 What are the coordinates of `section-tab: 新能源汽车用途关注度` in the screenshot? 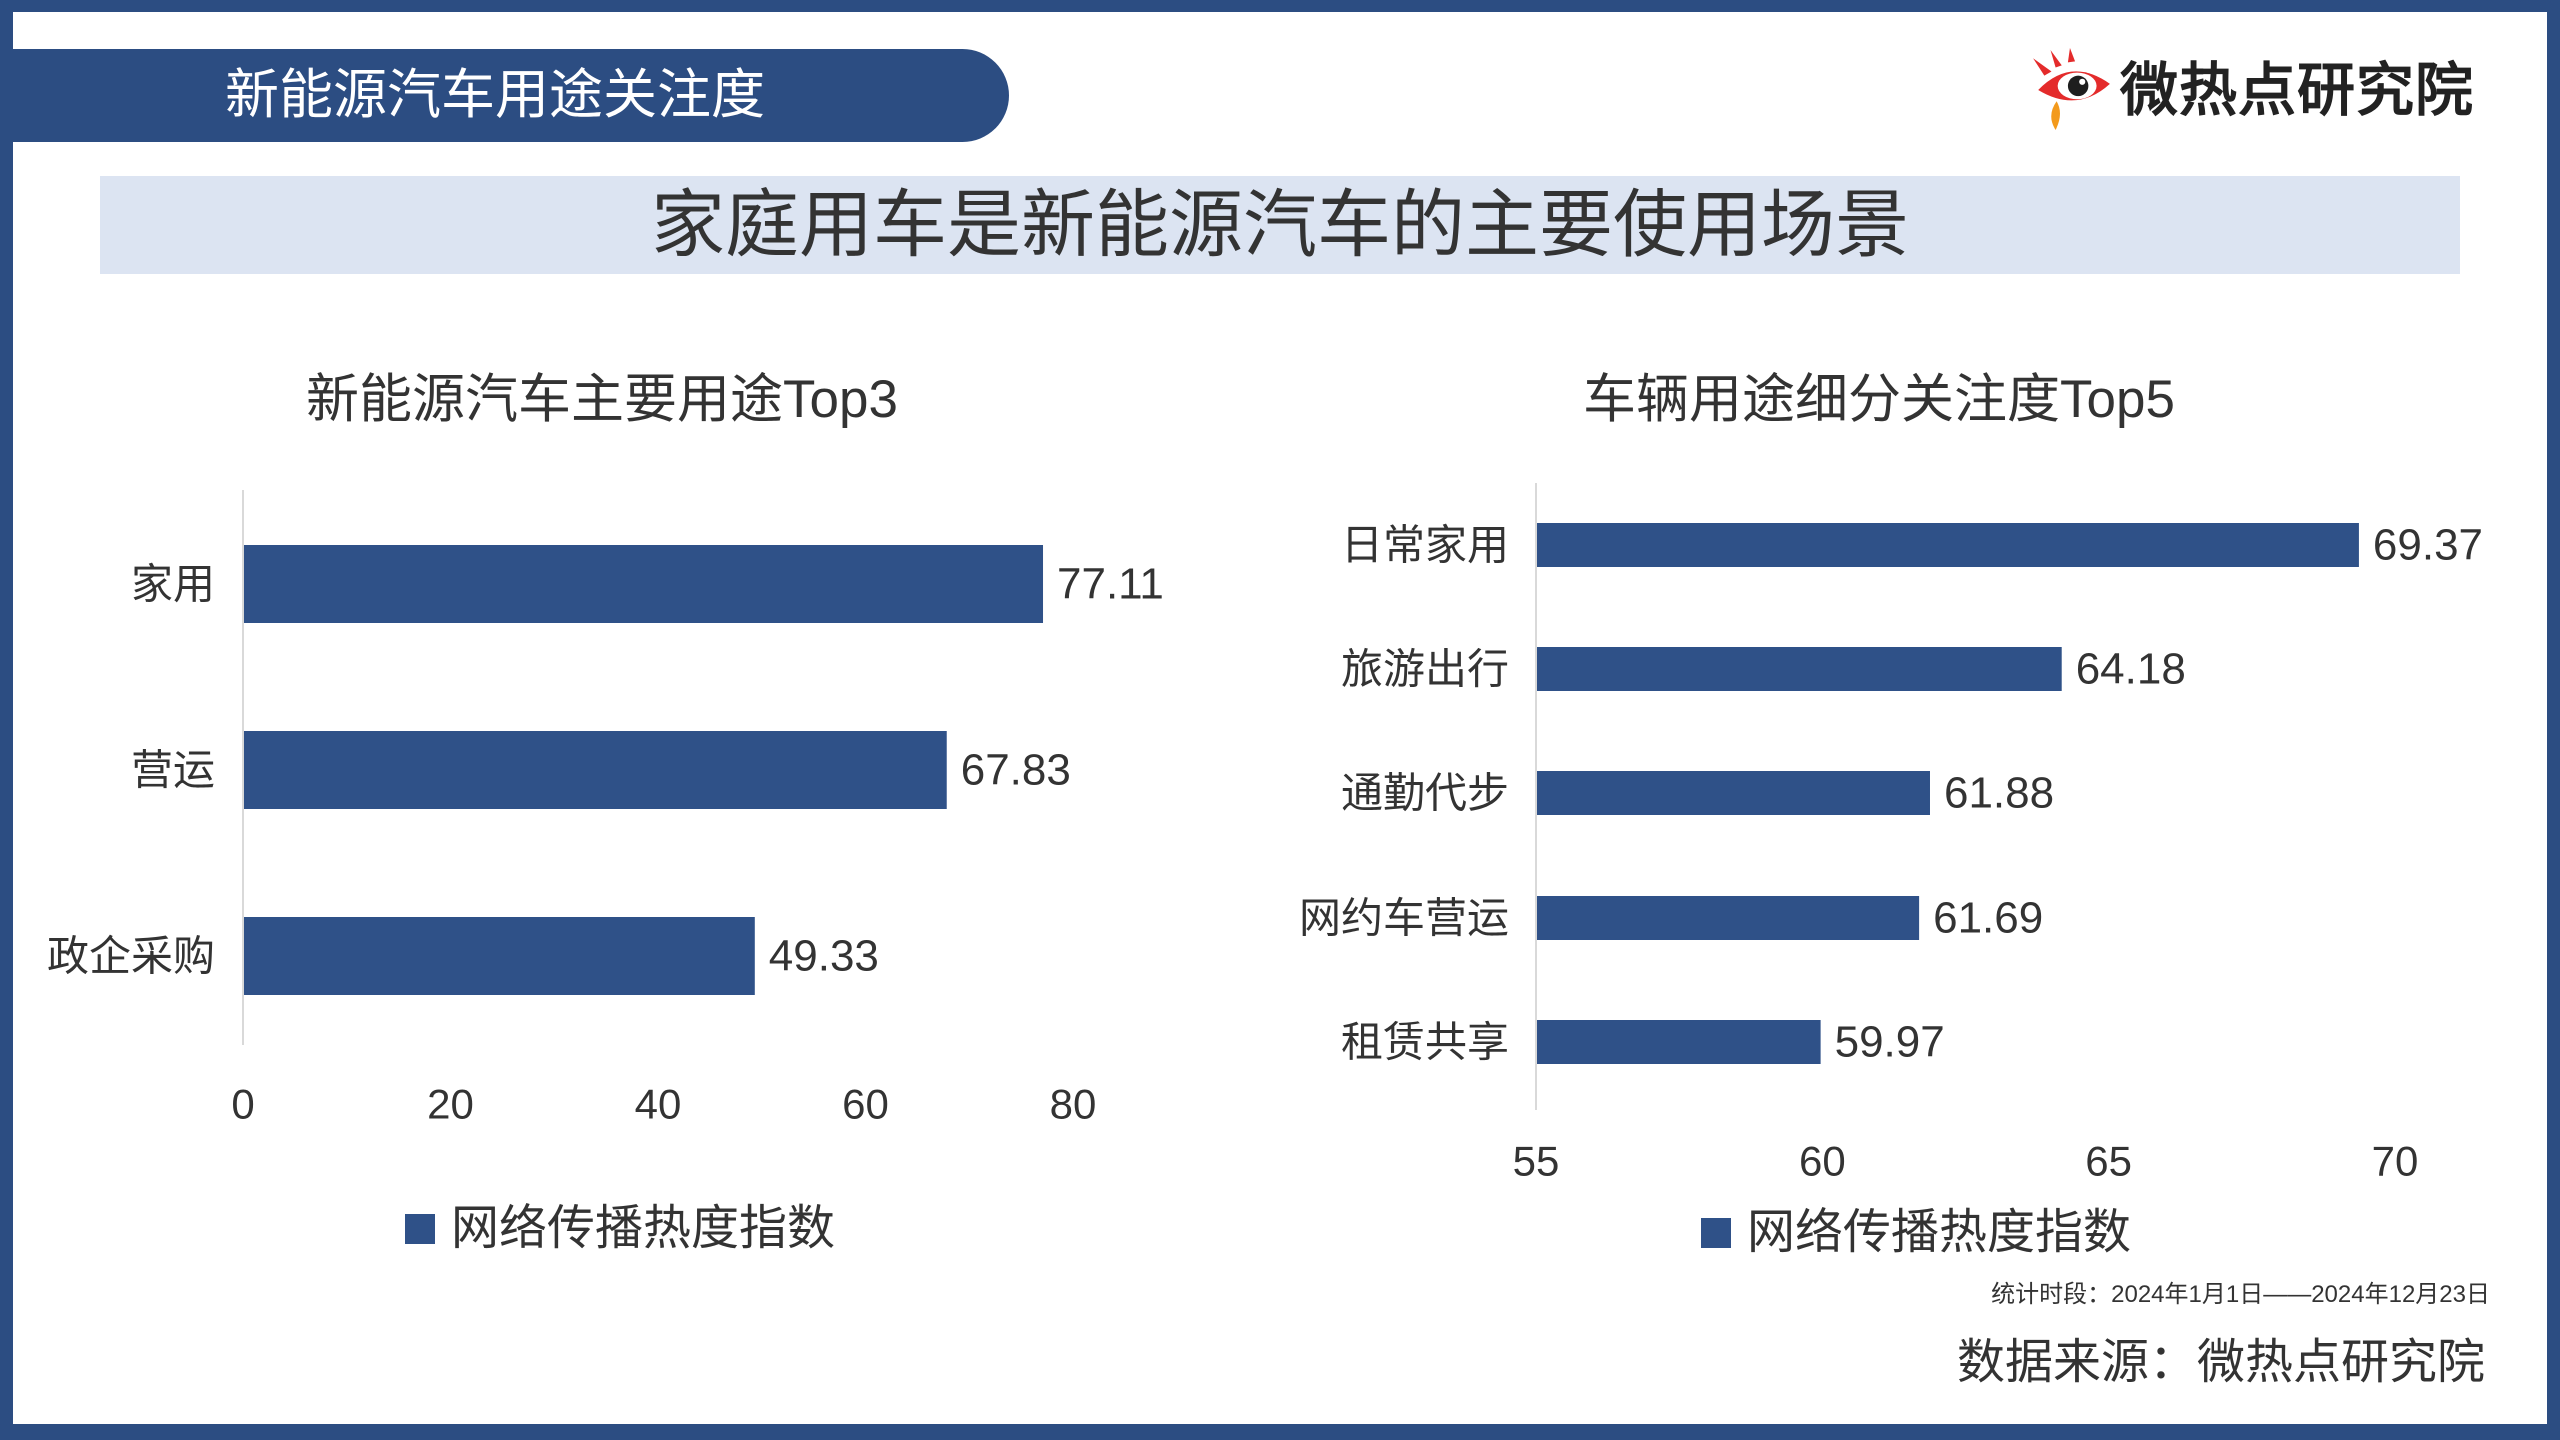 It's located at (504, 95).